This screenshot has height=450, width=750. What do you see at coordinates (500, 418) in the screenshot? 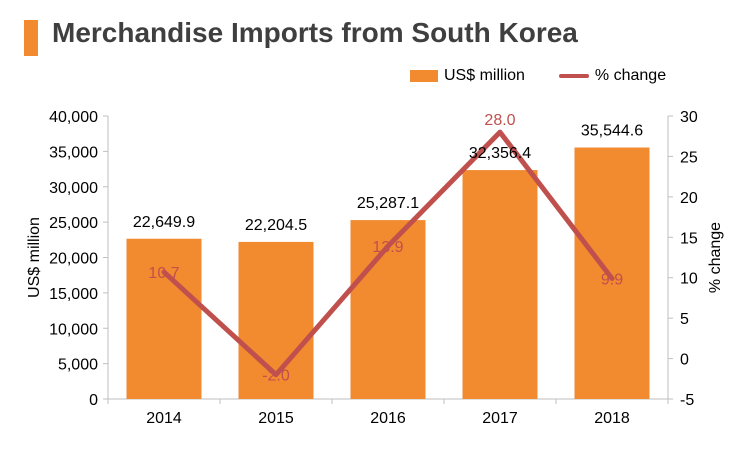
I see `x-tick-label: 2017` at bounding box center [500, 418].